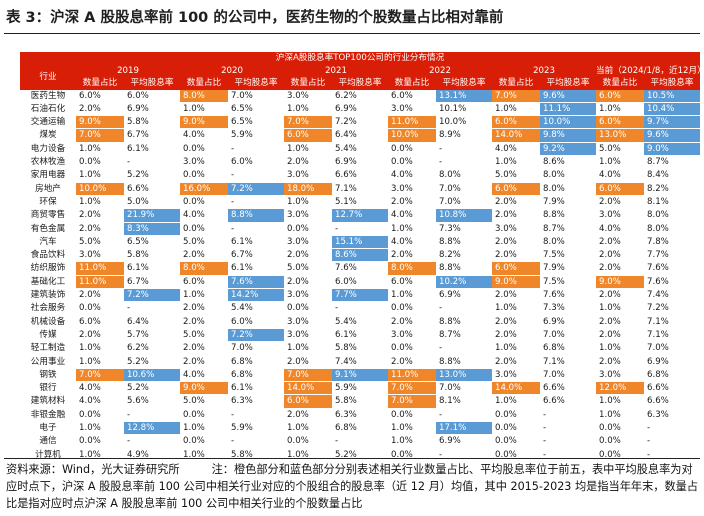 Image resolution: width=704 pixels, height=516 pixels. I want to click on industry-name-cell: 交通运输, so click(48, 122).